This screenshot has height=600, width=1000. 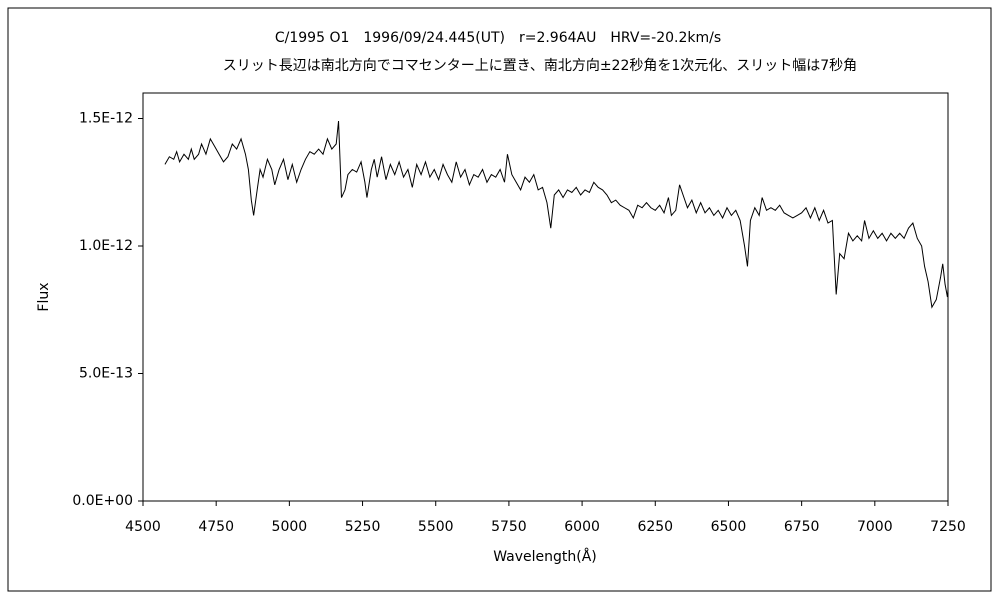 I want to click on x-tick-label: 4750, so click(x=216, y=527).